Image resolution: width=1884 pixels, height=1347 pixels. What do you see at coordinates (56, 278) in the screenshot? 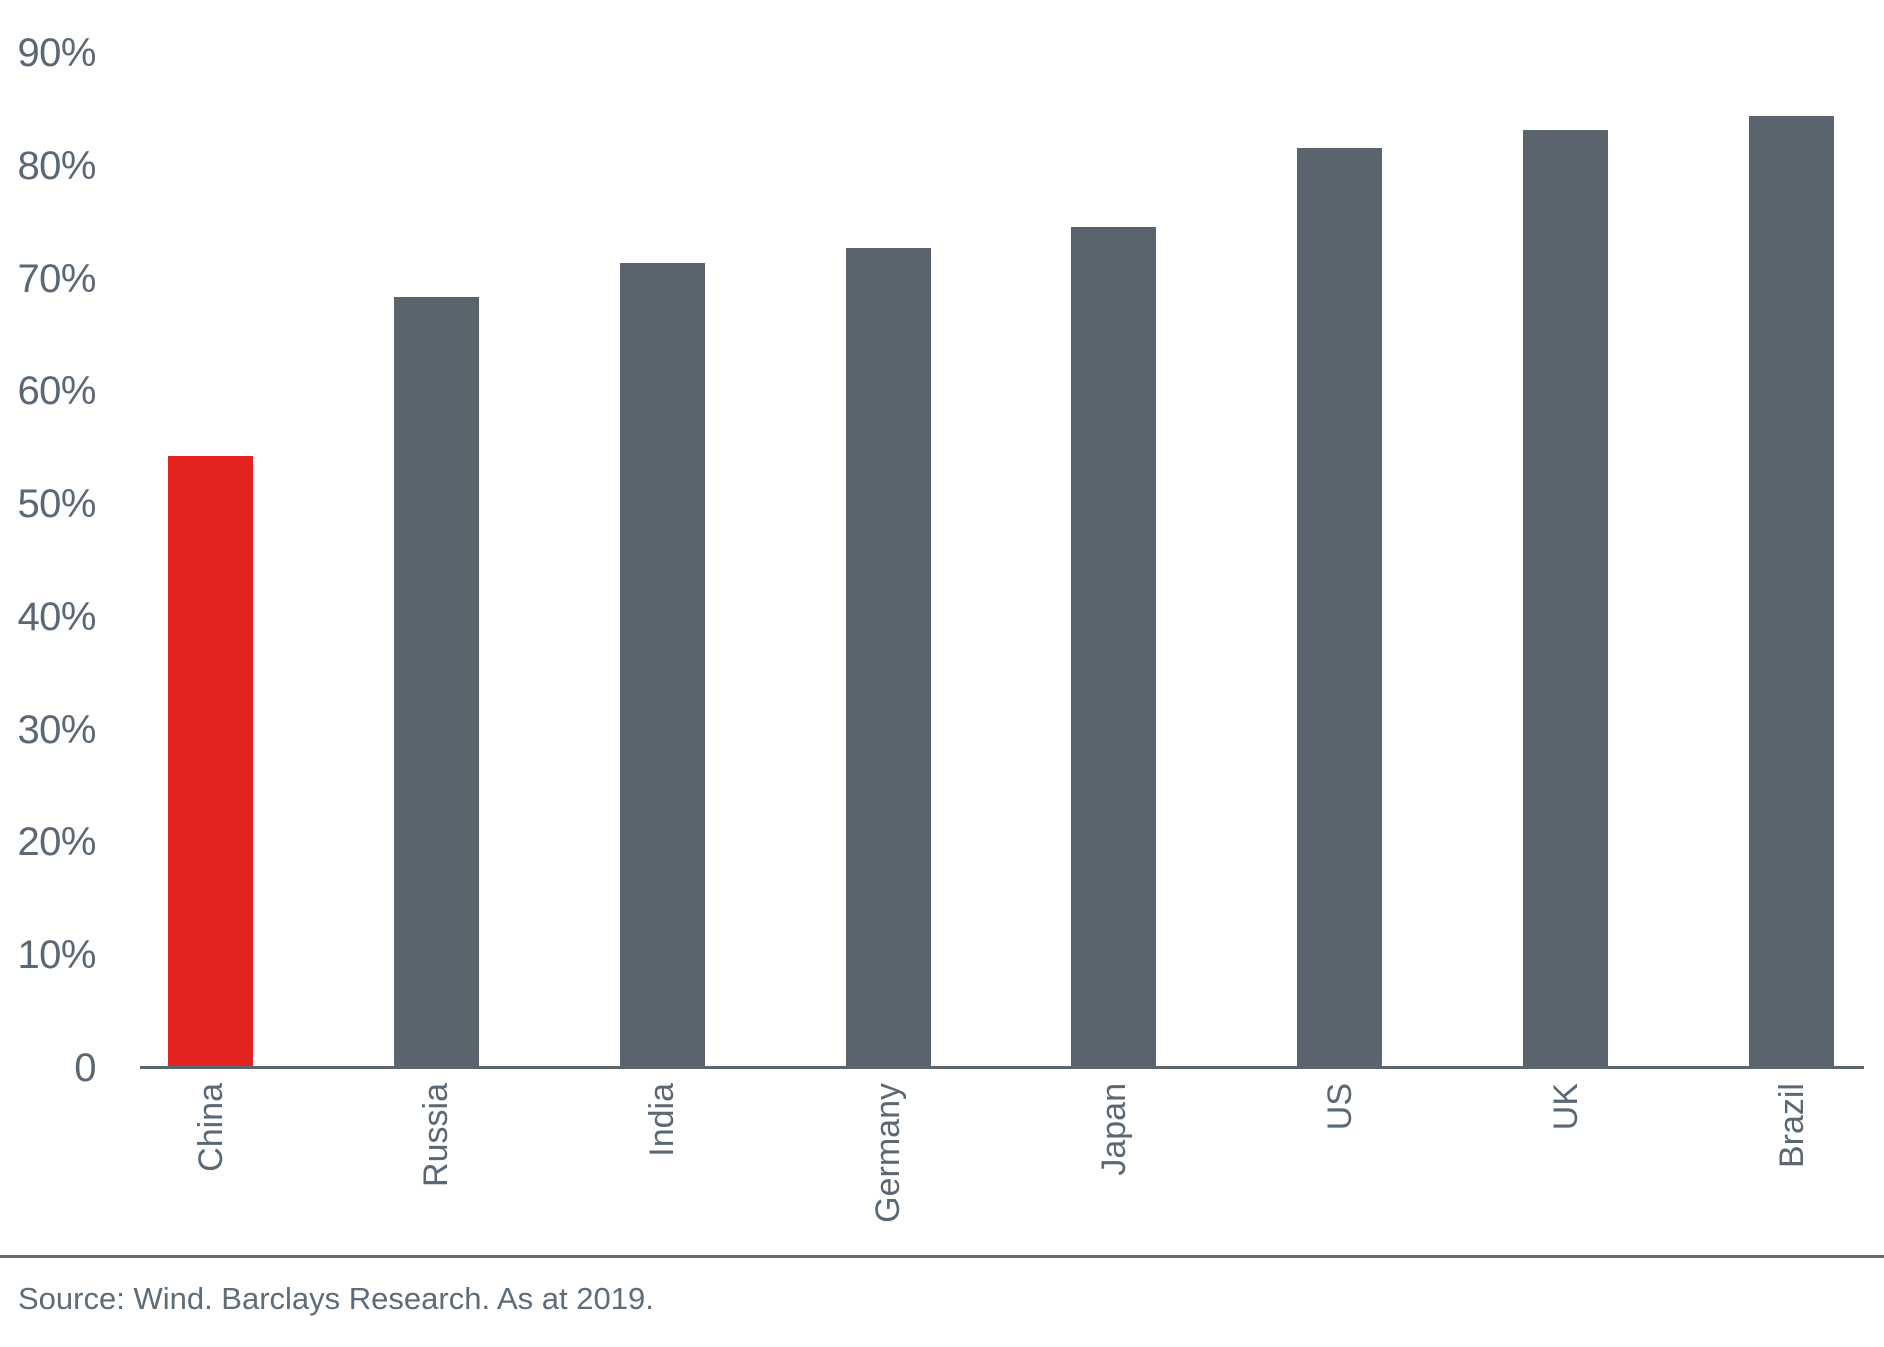
I see `y-tick-label: 70%` at bounding box center [56, 278].